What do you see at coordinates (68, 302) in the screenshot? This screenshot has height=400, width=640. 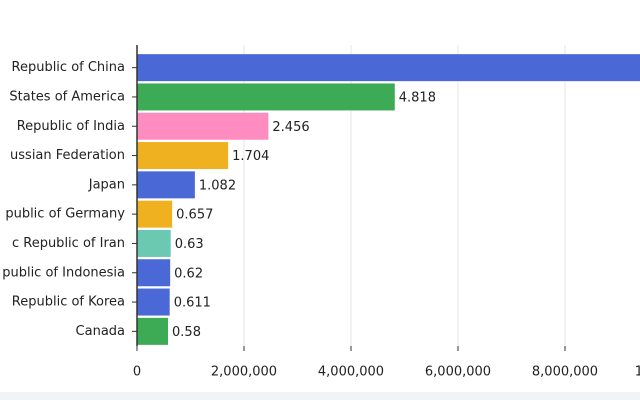 I see `y-tick-label: Republic of Korea` at bounding box center [68, 302].